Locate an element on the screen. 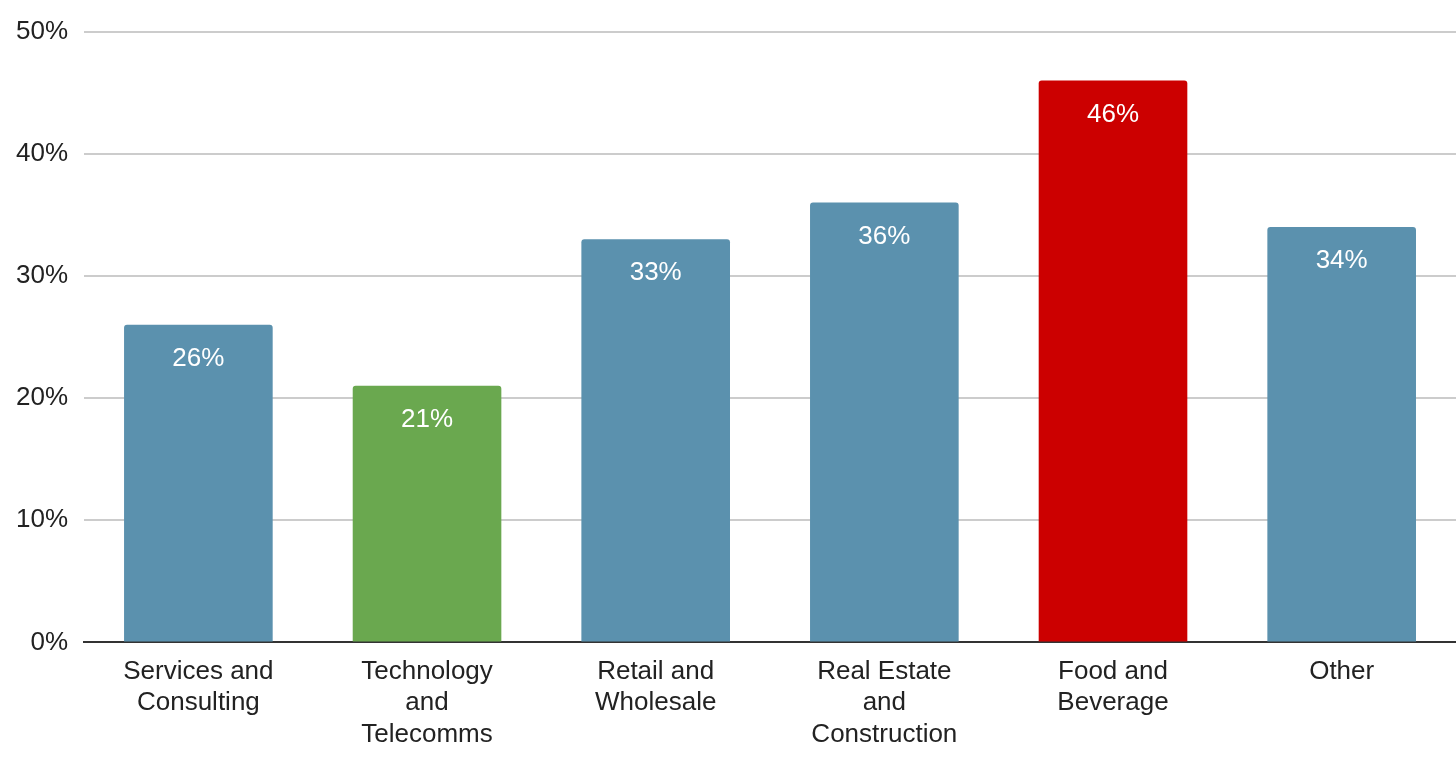  data-label: 34% is located at coordinates (1341, 259).